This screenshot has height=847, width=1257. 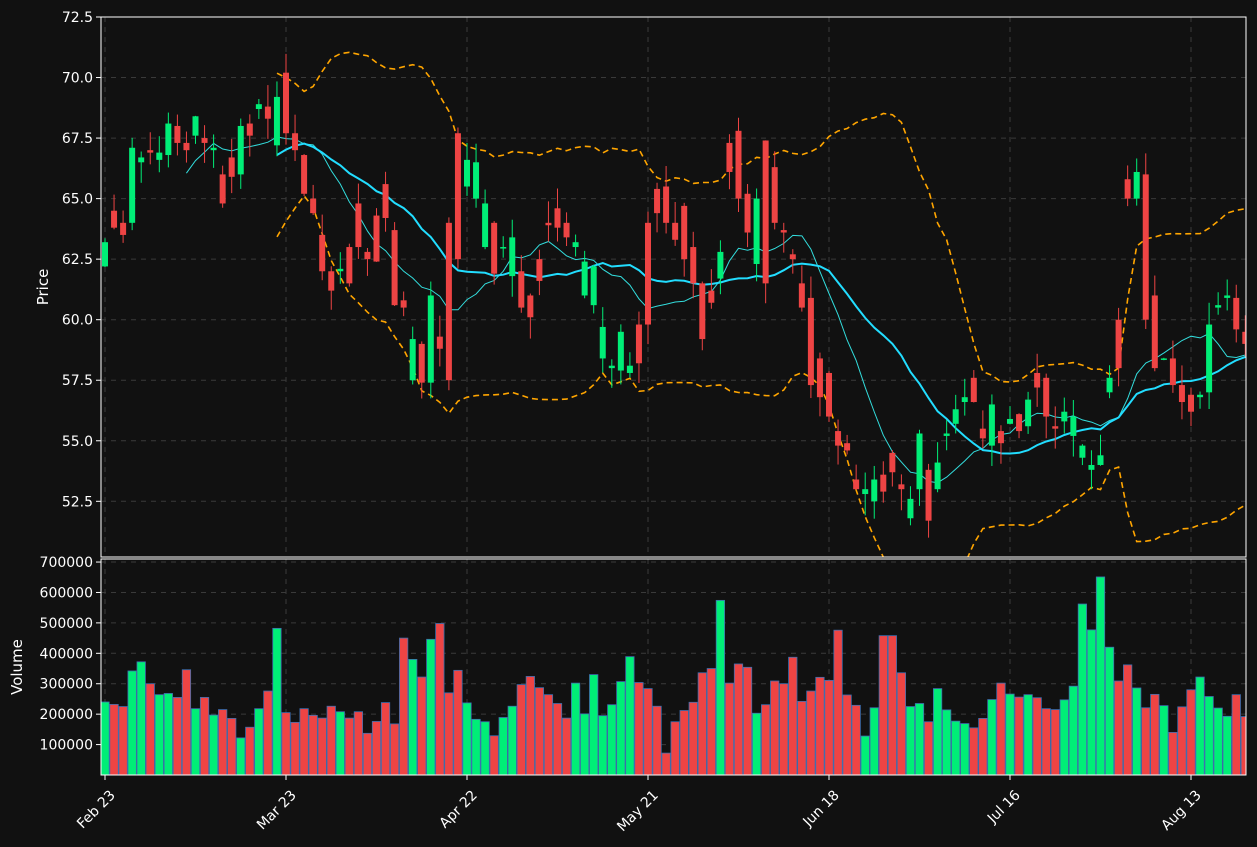 I want to click on x-tick-label: Apr 22, so click(x=459, y=809).